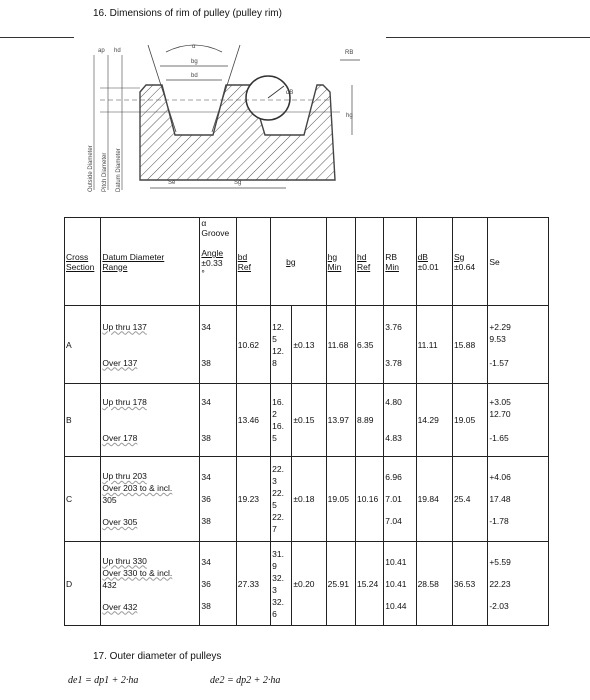  I want to click on bg-part: 31., so click(278, 553).